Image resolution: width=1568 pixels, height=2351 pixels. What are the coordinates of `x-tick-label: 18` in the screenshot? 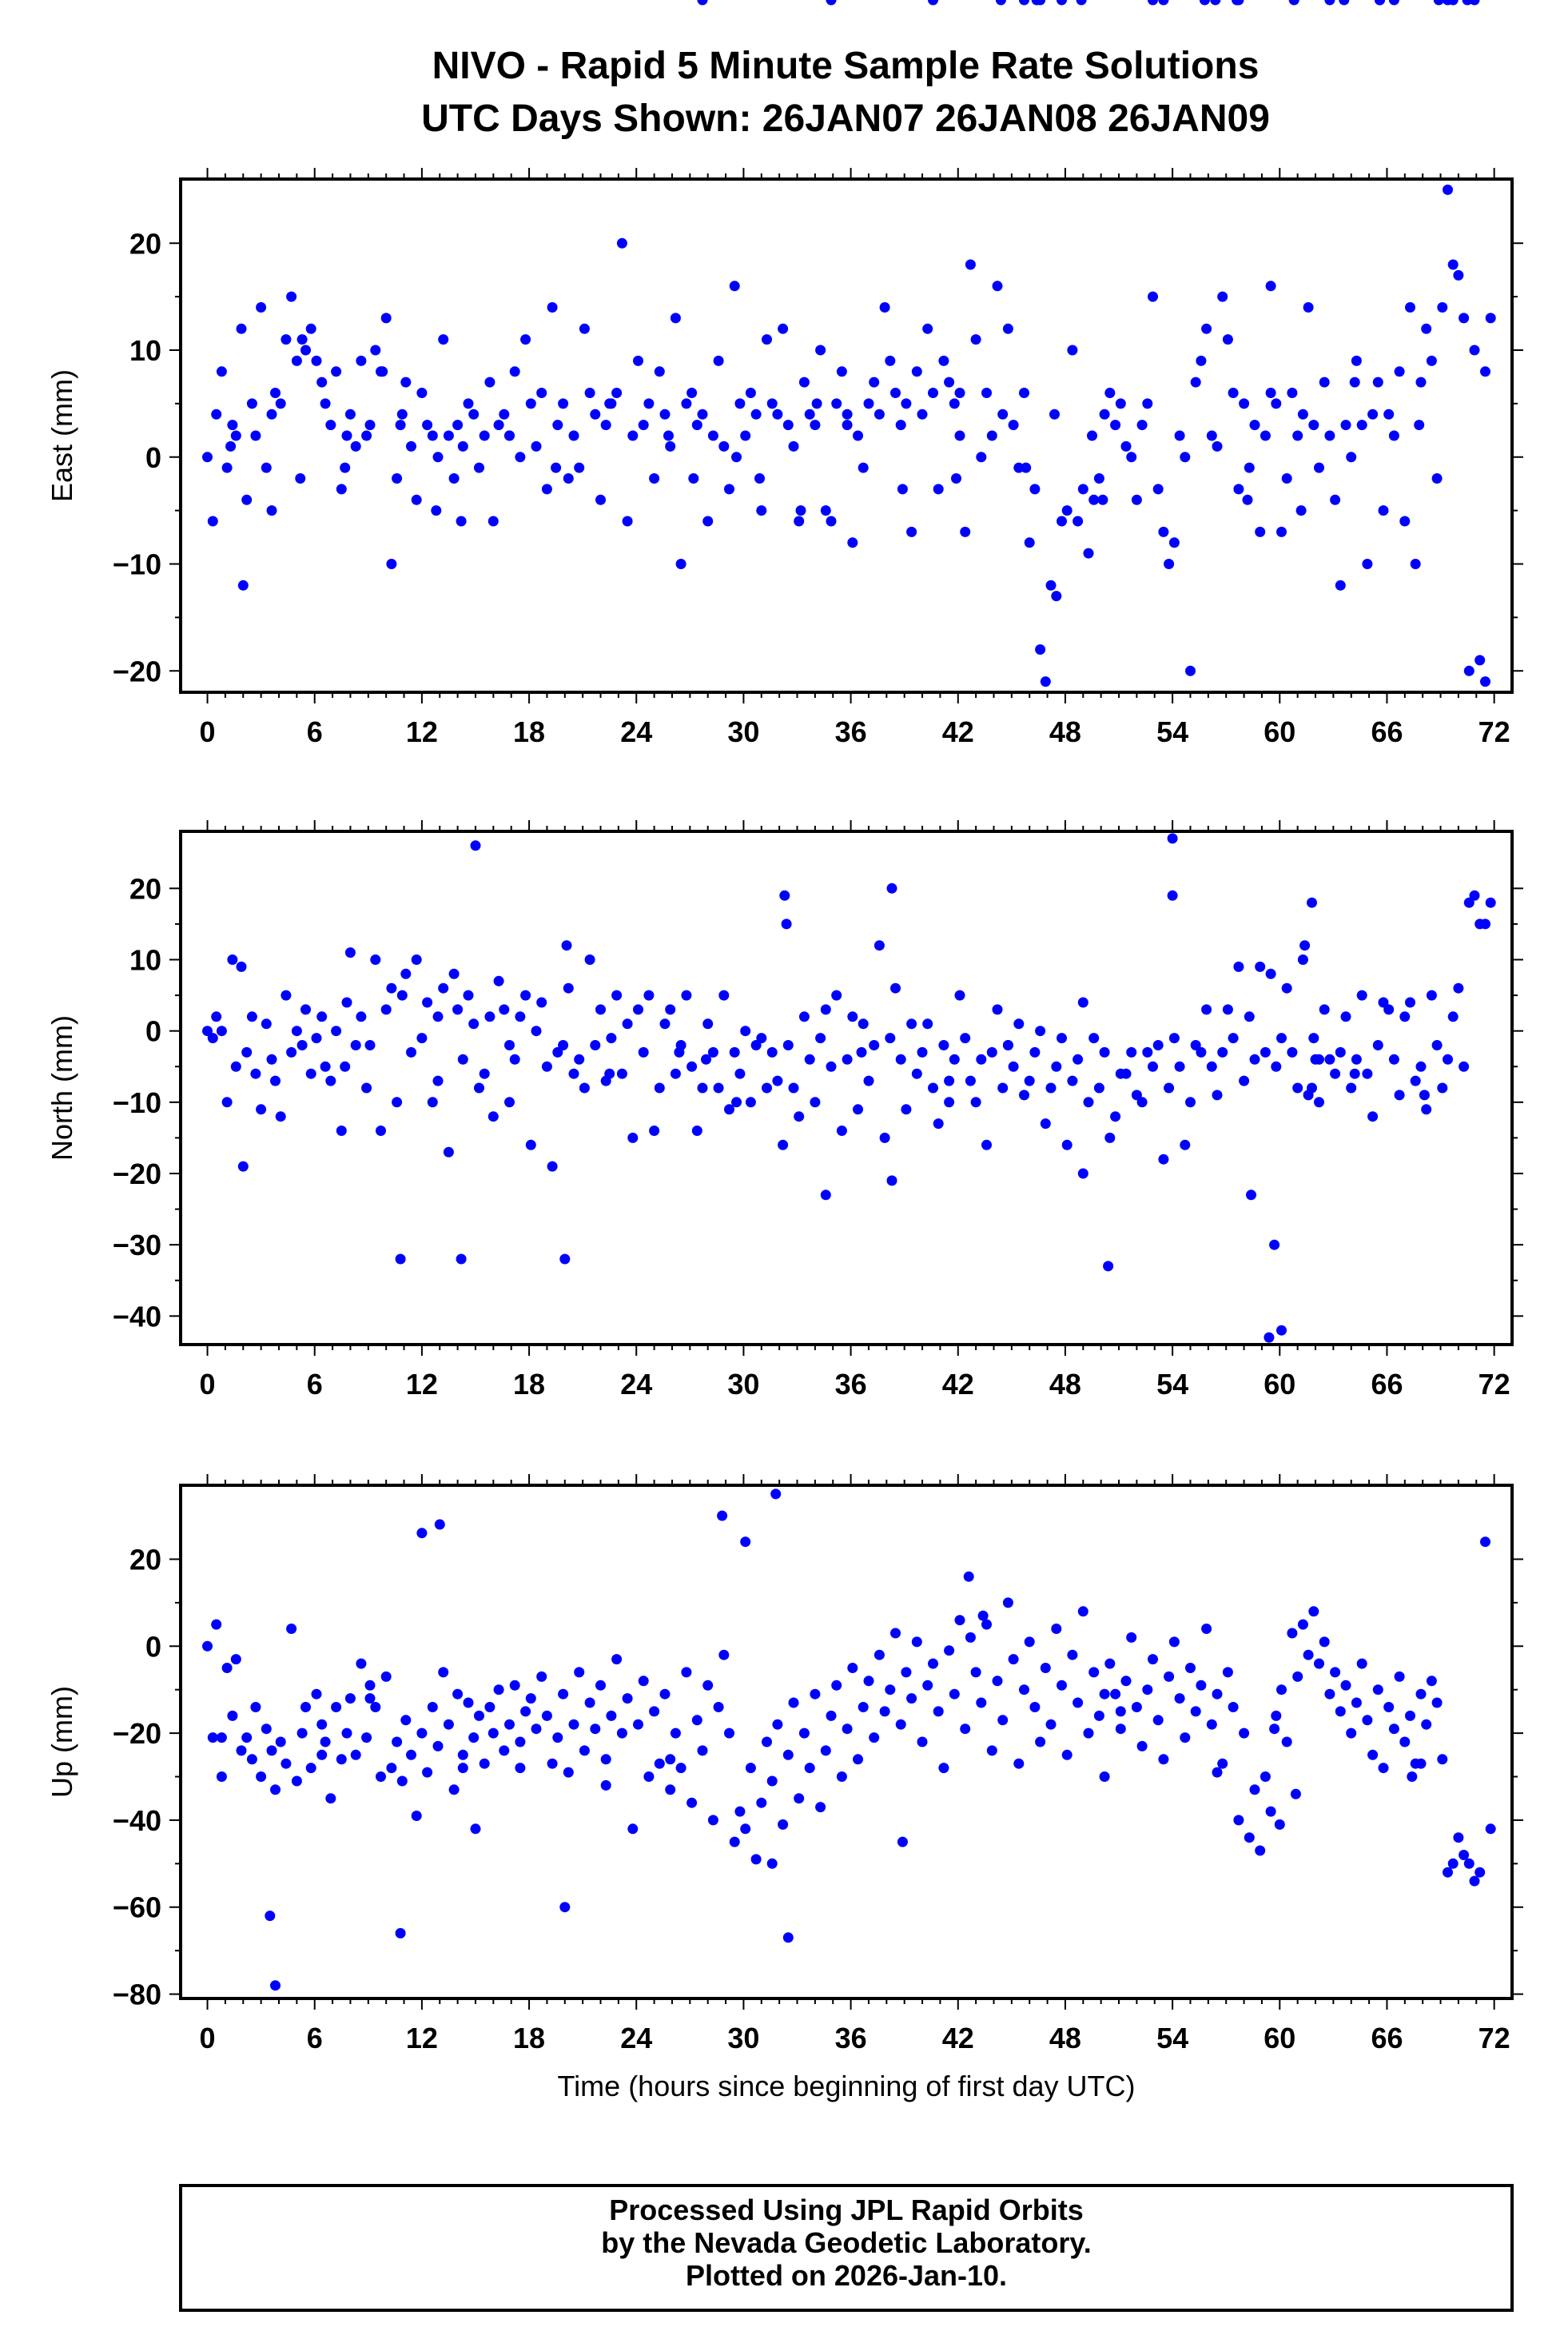 It's located at (529, 731).